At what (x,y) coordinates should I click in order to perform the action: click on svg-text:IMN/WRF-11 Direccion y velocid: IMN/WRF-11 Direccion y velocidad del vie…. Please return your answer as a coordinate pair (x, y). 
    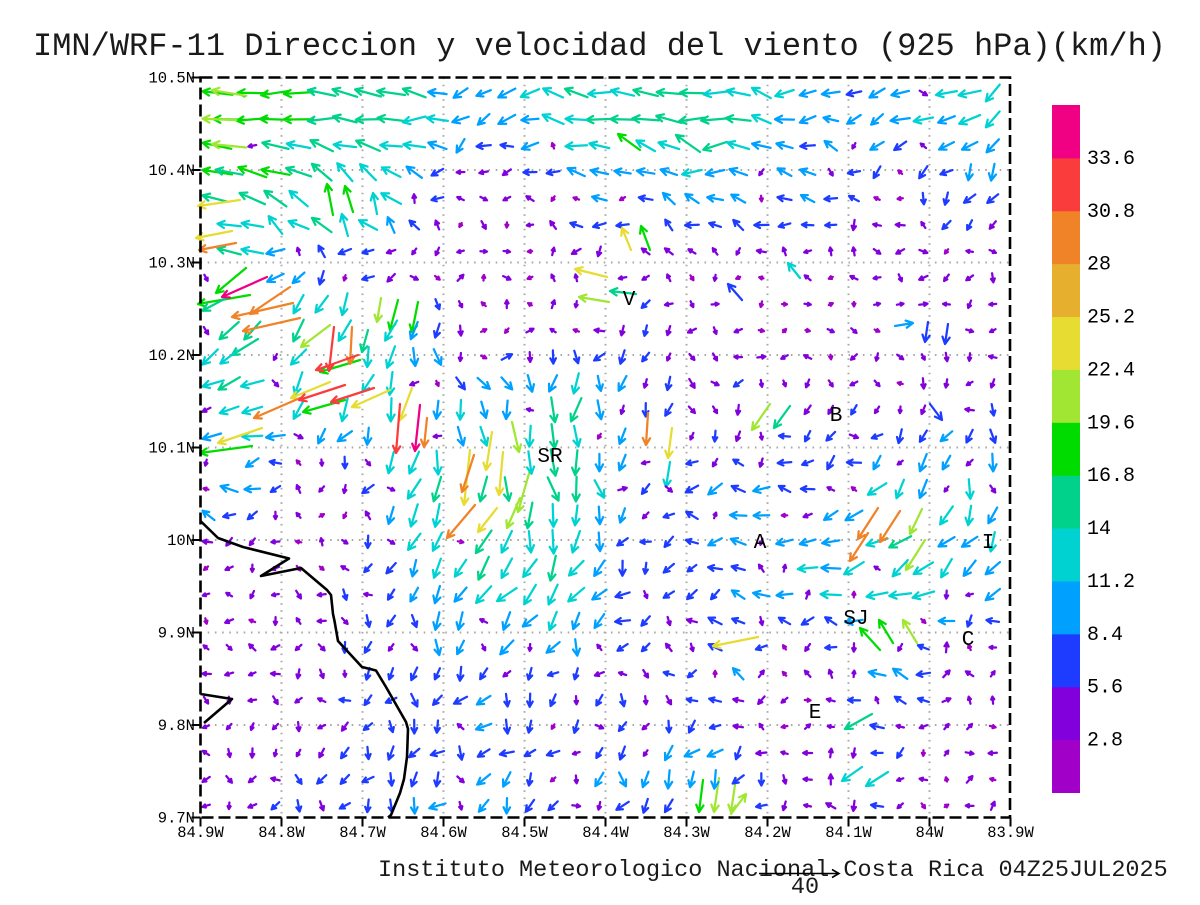
    Looking at the image, I should click on (599, 46).